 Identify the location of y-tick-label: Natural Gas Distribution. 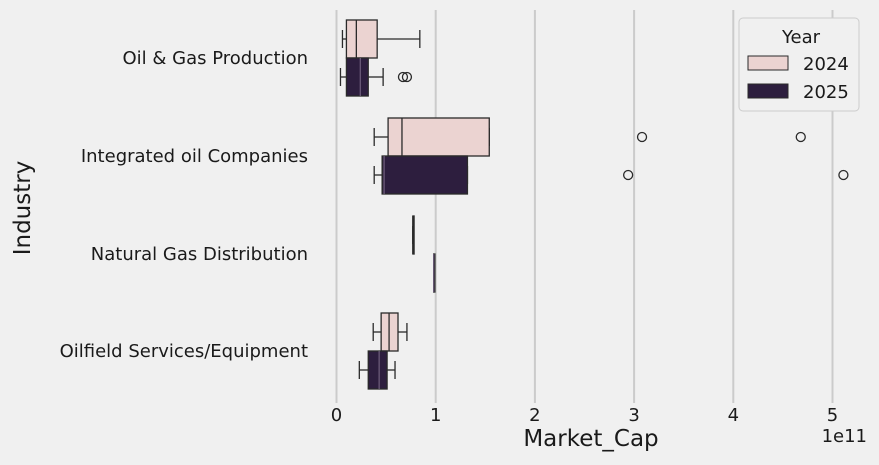
(199, 254).